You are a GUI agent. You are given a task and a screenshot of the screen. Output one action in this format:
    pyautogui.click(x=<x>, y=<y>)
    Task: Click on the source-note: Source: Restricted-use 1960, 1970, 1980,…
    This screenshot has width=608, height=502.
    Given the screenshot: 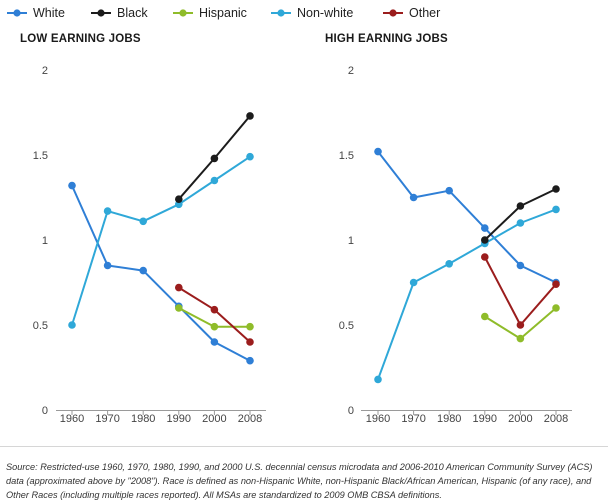 What is the action you would take?
    pyautogui.click(x=304, y=473)
    